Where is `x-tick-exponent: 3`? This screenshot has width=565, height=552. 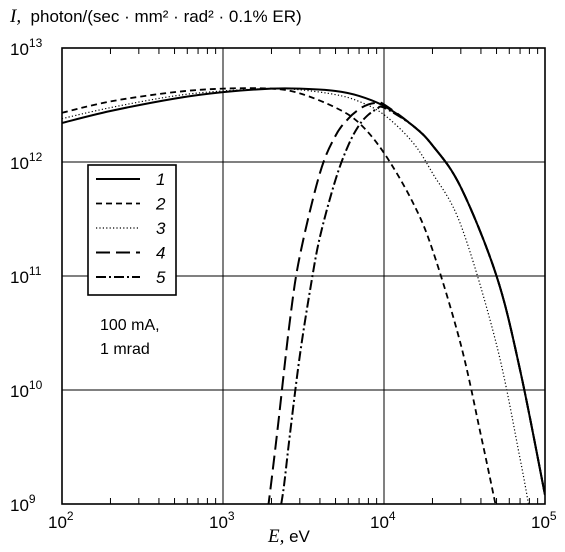 x-tick-exponent: 3 is located at coordinates (231, 516).